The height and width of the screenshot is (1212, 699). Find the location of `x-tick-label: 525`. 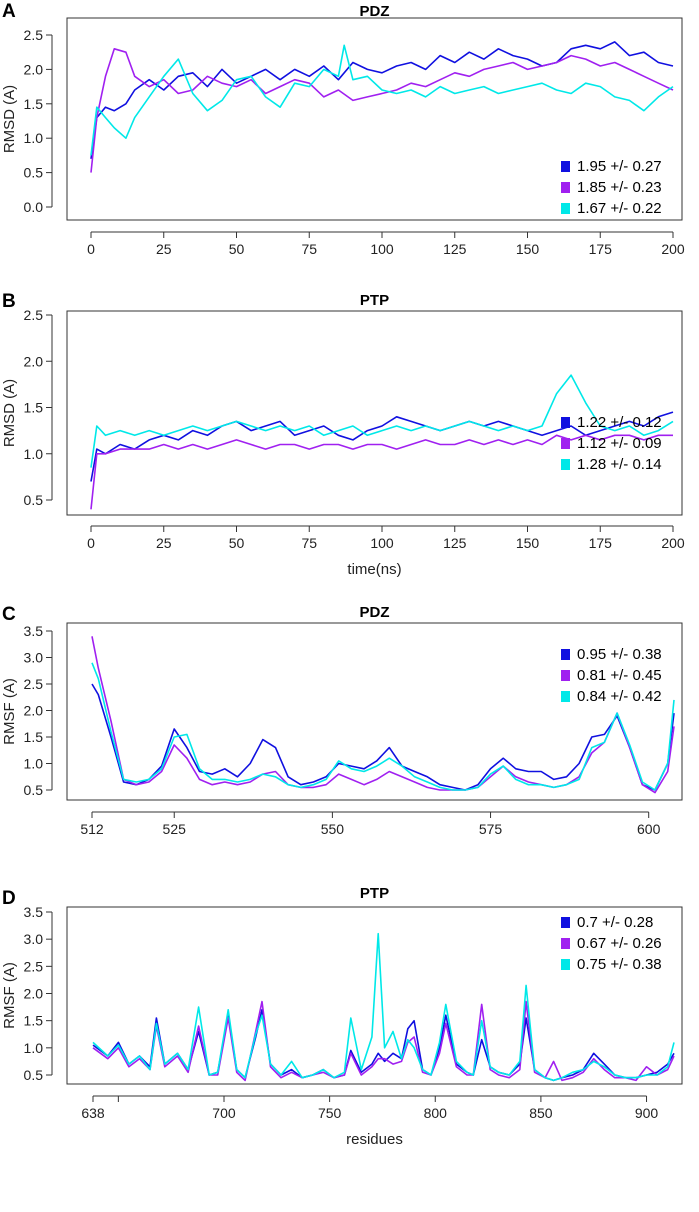

x-tick-label: 525 is located at coordinates (175, 829).